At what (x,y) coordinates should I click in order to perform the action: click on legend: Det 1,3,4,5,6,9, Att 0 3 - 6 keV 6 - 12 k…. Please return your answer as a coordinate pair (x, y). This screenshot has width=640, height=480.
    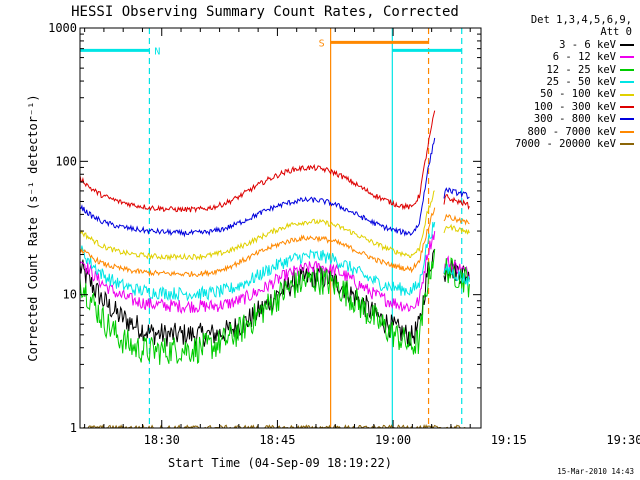
    Looking at the image, I should click on (559, 82).